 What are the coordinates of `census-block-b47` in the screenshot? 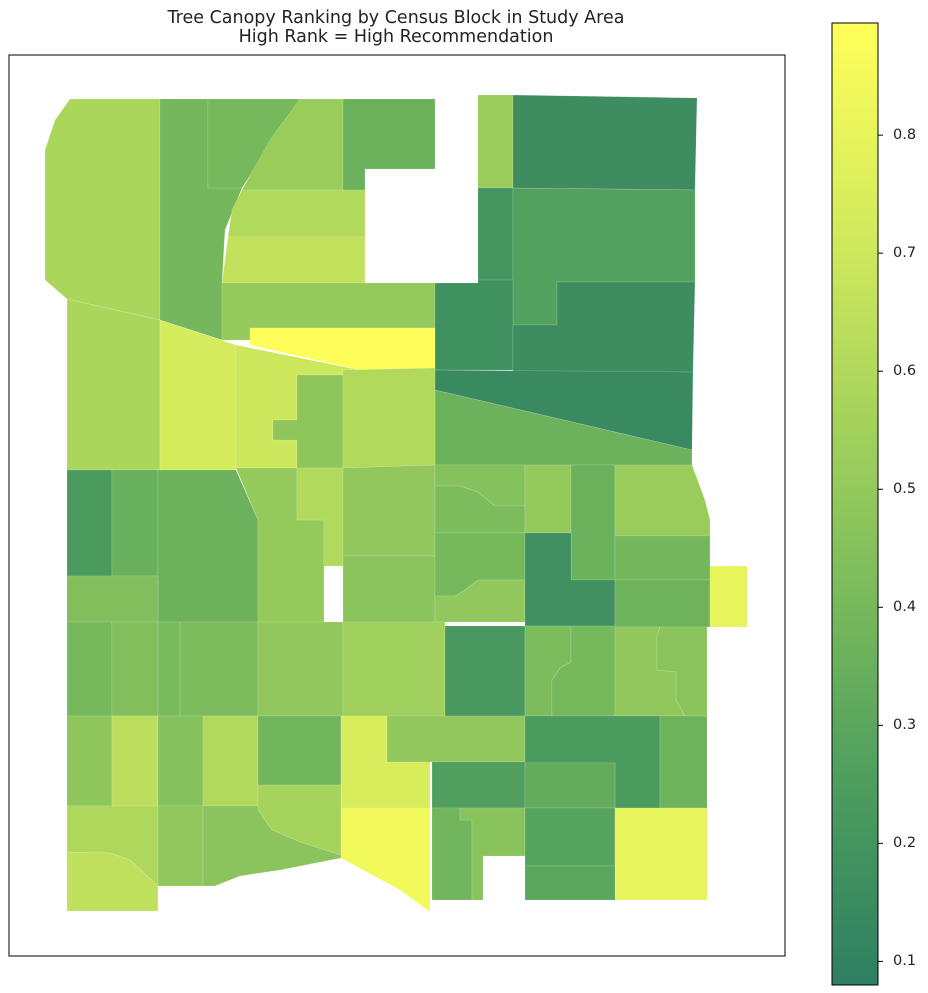 It's located at (394, 669).